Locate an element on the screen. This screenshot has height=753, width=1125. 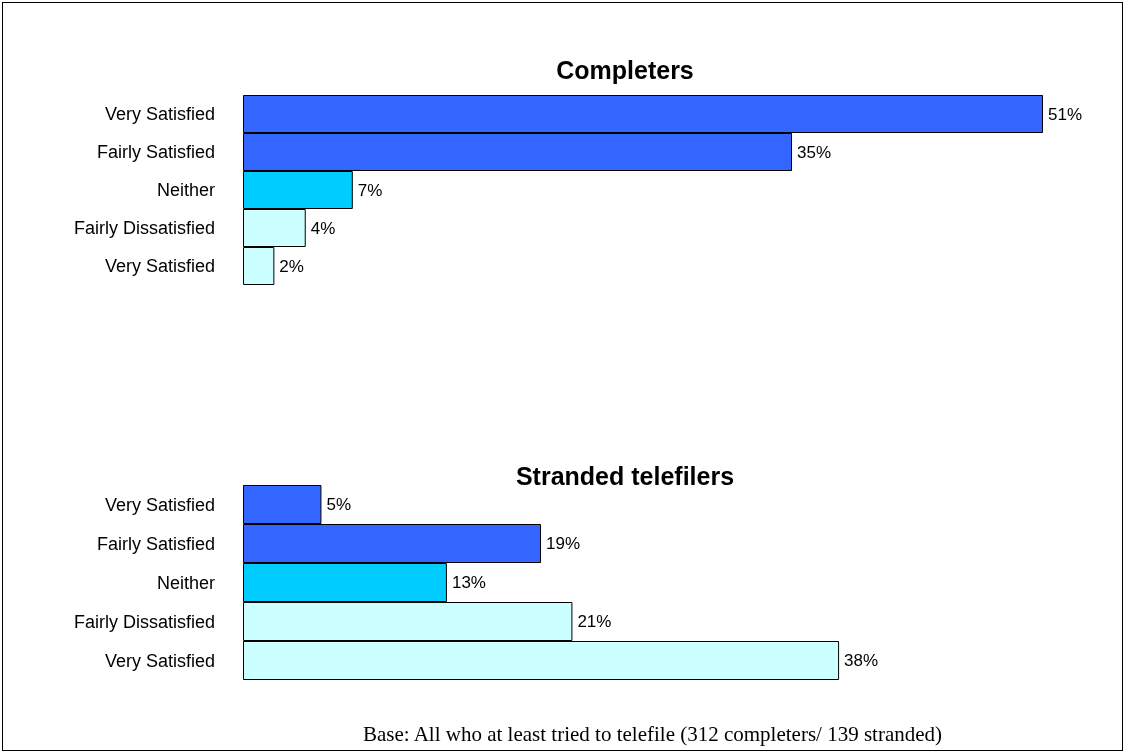
text: Base: All who at least tried to telefile (312 completers/ 139 stranded) is located at coordinates (652, 734).